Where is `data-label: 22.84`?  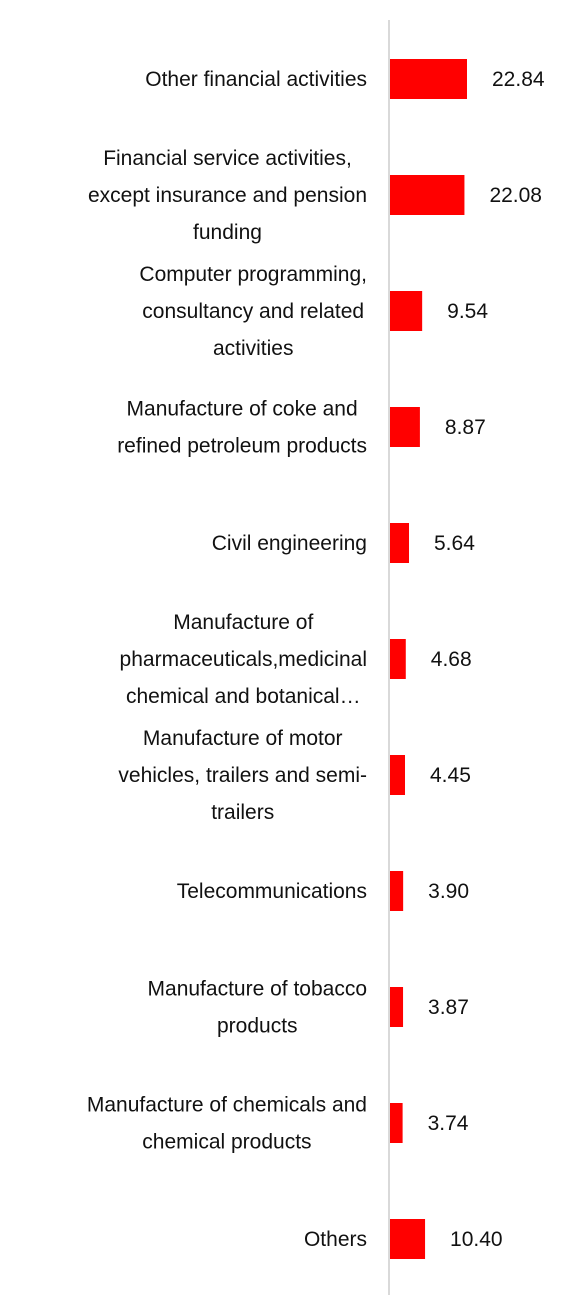
data-label: 22.84 is located at coordinates (518, 79).